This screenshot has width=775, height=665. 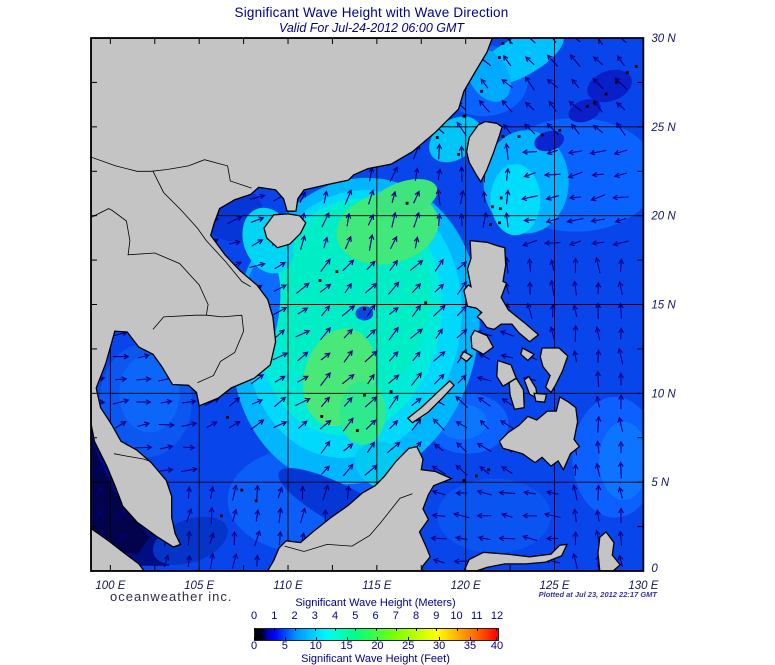 I want to click on colorbar-gradient, so click(x=376, y=634).